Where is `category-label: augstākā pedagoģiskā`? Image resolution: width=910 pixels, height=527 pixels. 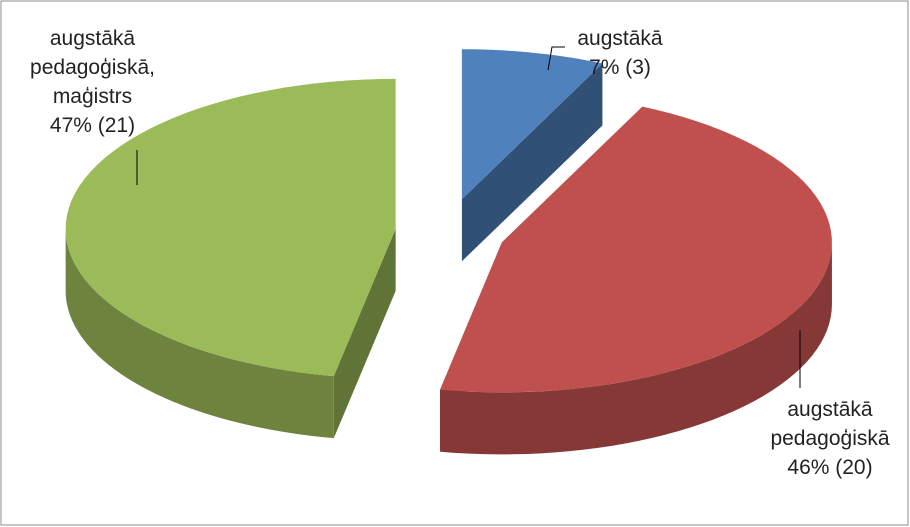
category-label: augstākā pedagoģiskā is located at coordinates (830, 424).